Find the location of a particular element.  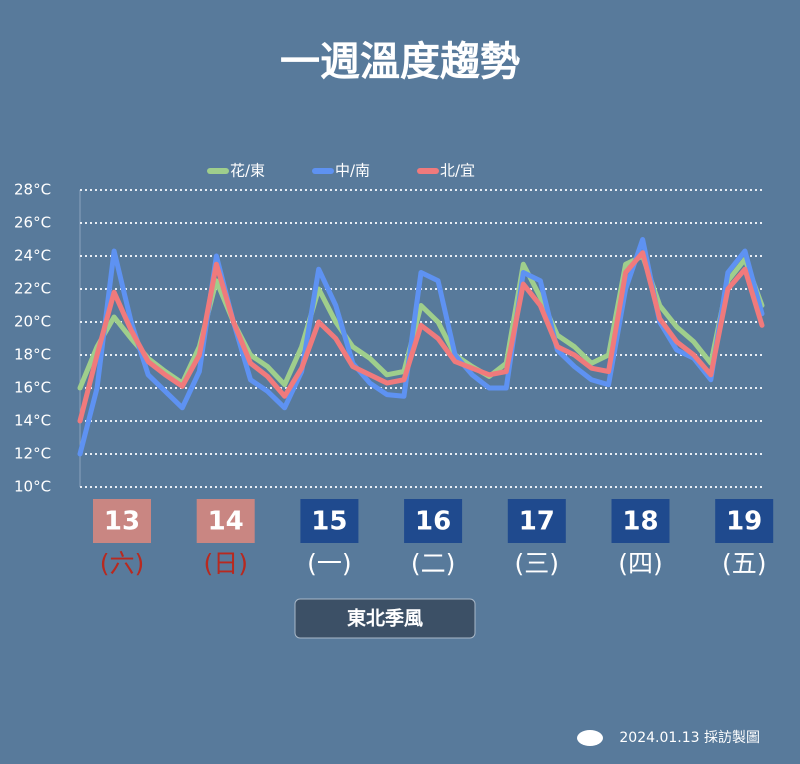

badge: 東北季風 is located at coordinates (385, 618).